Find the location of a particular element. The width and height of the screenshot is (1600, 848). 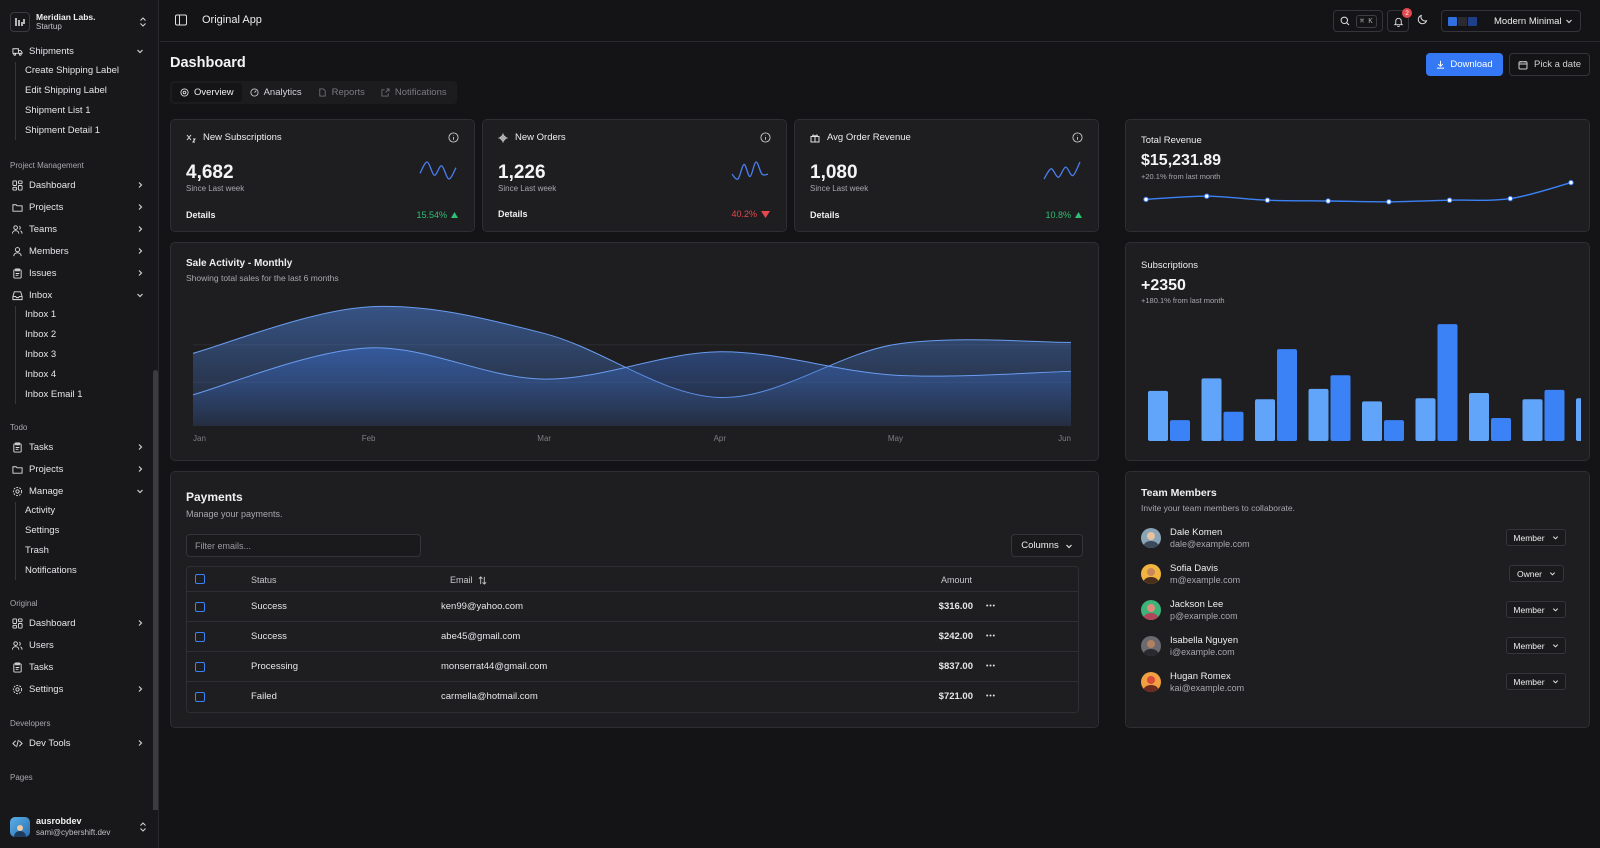

tab-notifications: Notifications is located at coordinates (414, 92).